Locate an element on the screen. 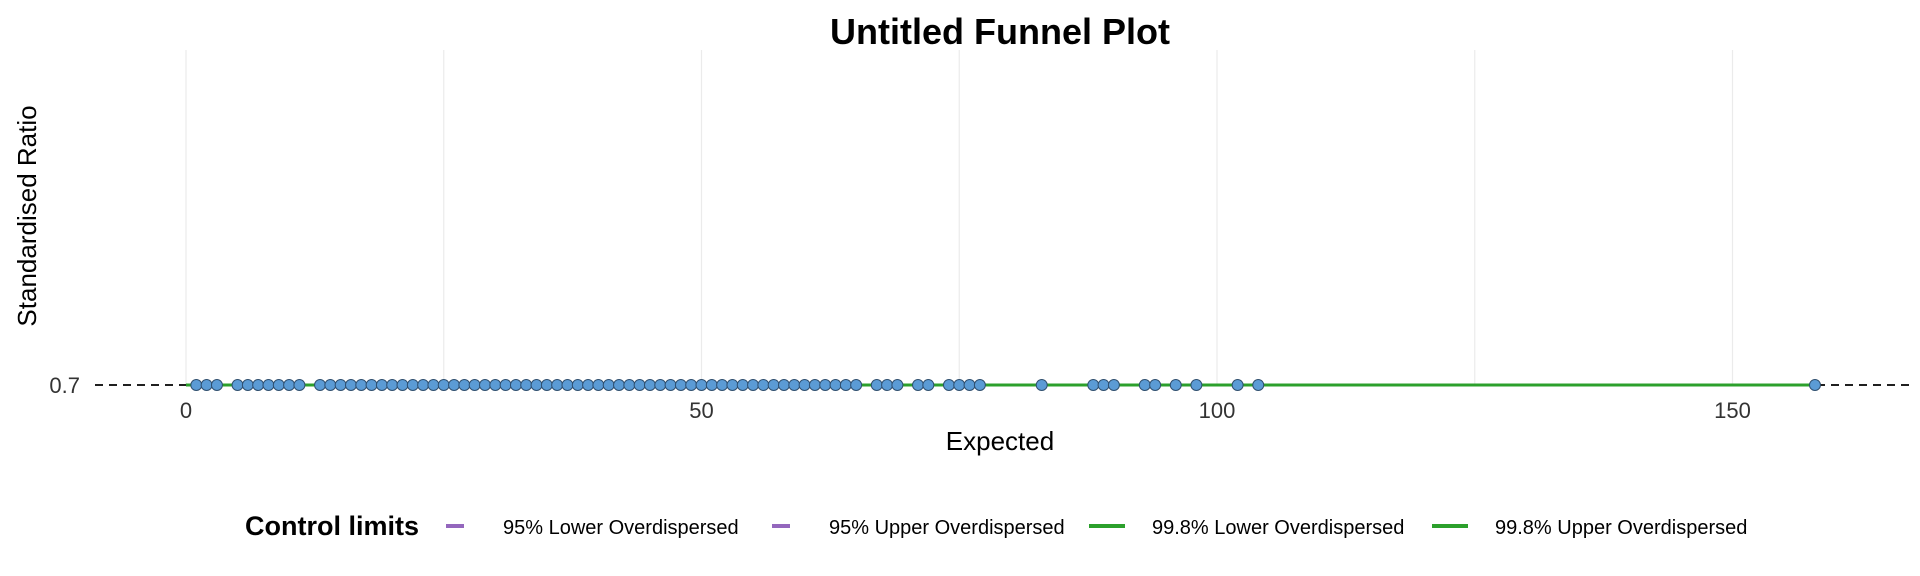  x-axis-title: Expected is located at coordinates (1000, 441).